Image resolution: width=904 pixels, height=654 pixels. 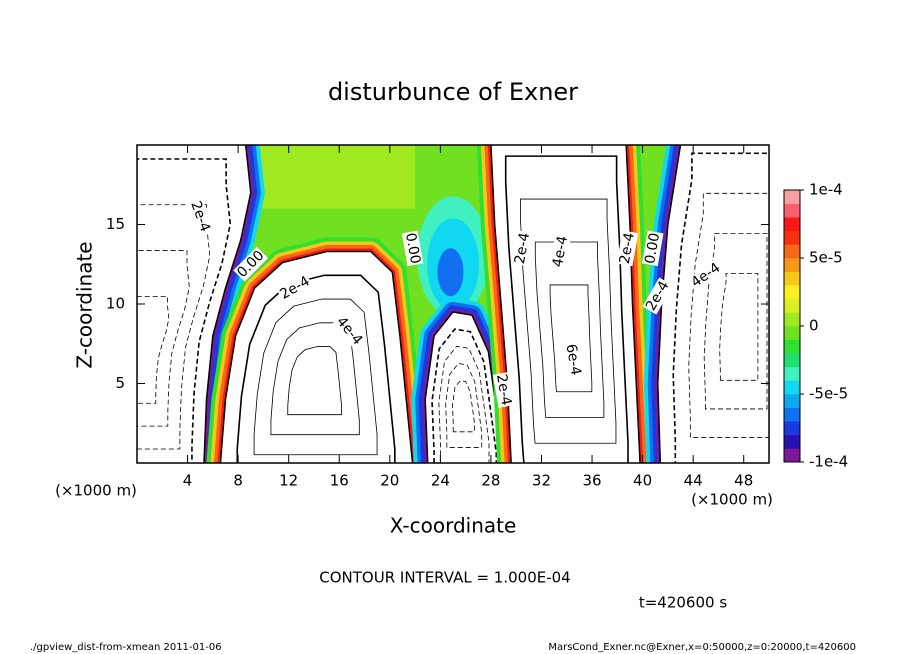 I want to click on negative-right, so click(x=713, y=304).